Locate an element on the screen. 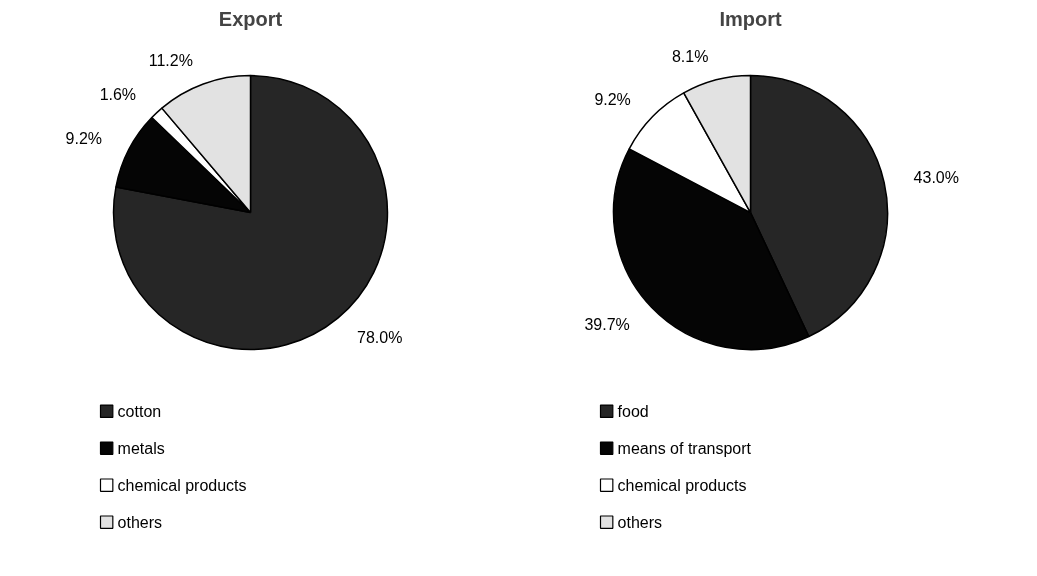 Image resolution: width=1037 pixels, height=576 pixels. data-label: 1.6% is located at coordinates (118, 95).